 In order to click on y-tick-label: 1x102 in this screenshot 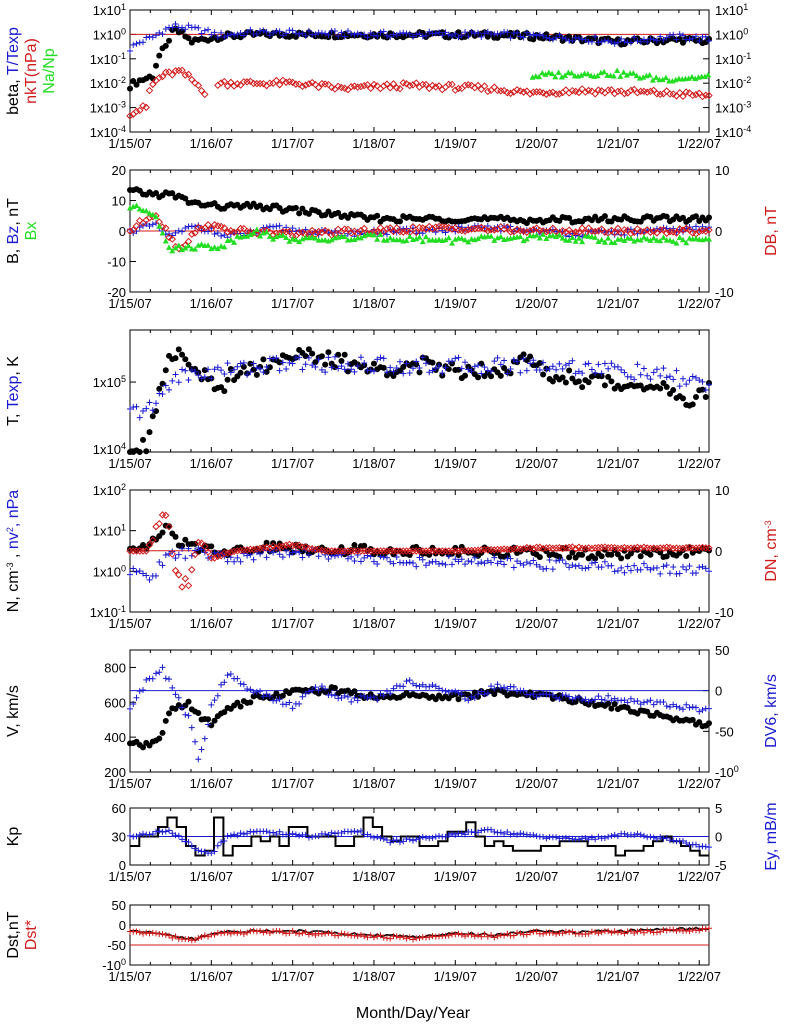, I will do `click(109, 490)`.